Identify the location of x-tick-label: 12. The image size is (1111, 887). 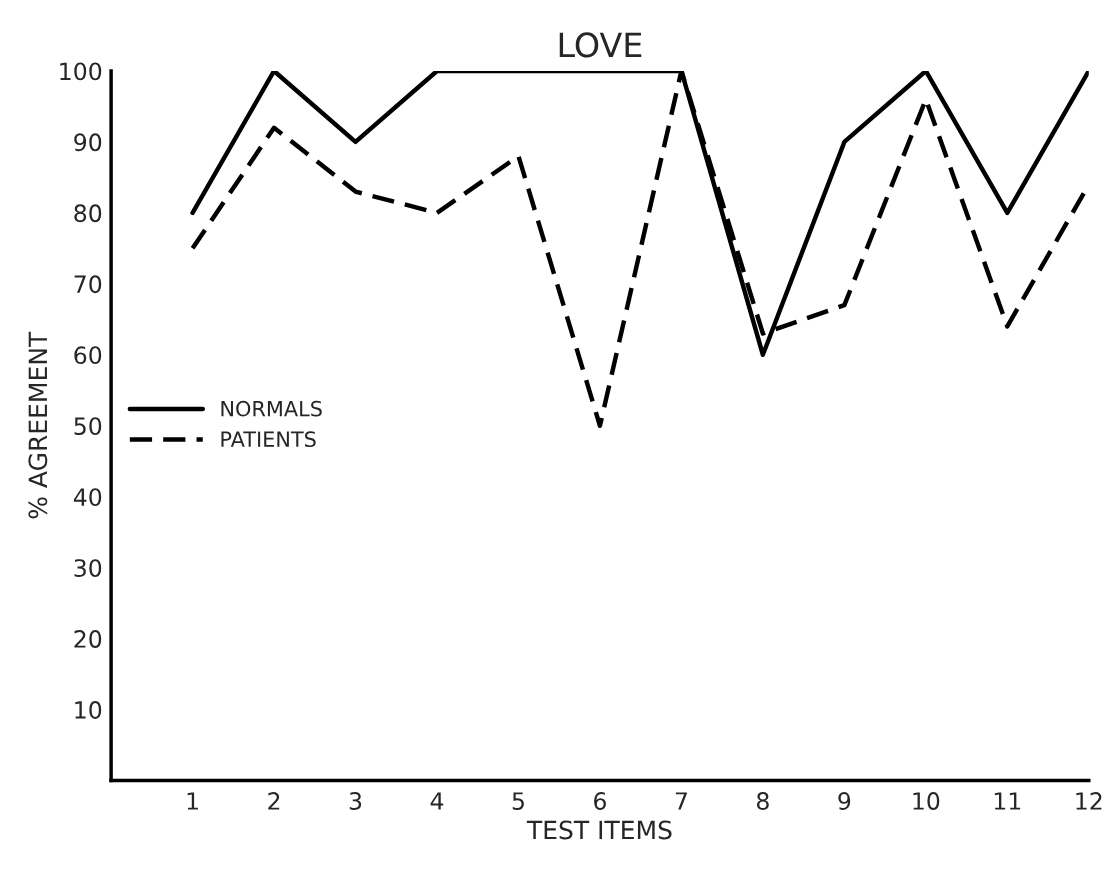
(1089, 801).